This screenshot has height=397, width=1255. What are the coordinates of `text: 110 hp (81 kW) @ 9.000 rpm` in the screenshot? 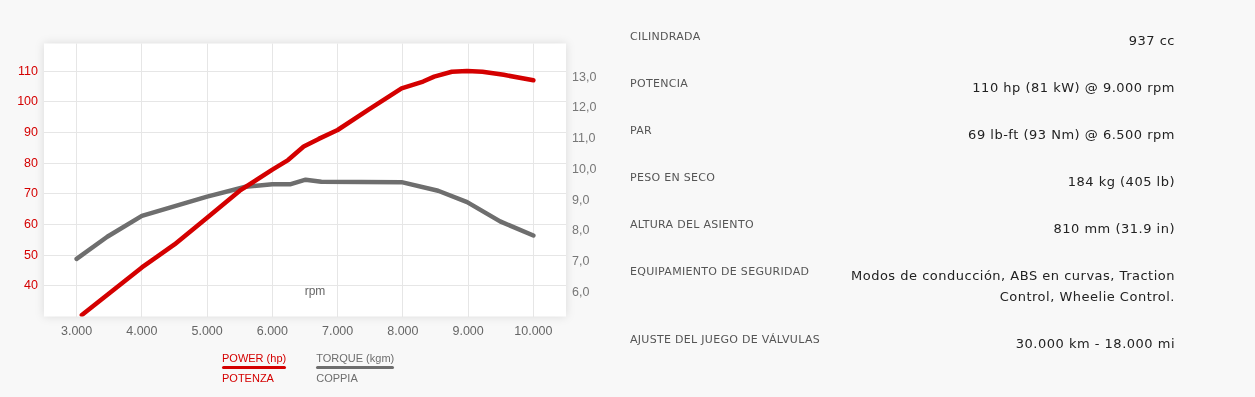 It's located at (1073, 88).